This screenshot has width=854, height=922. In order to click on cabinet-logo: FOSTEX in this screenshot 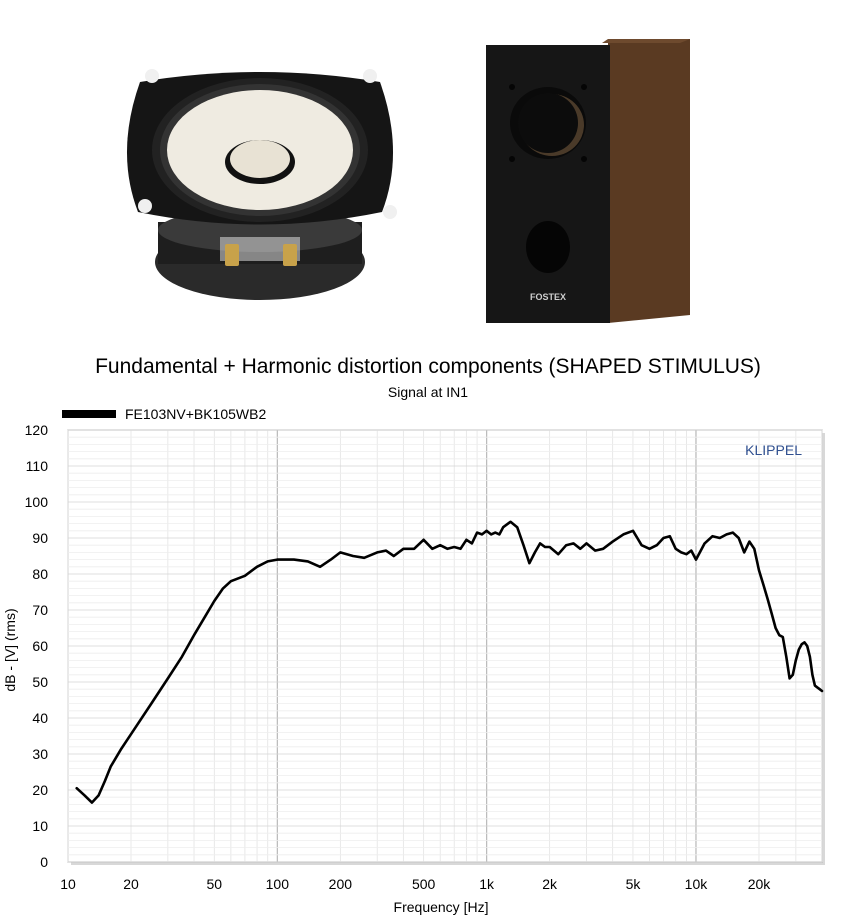, I will do `click(548, 297)`.